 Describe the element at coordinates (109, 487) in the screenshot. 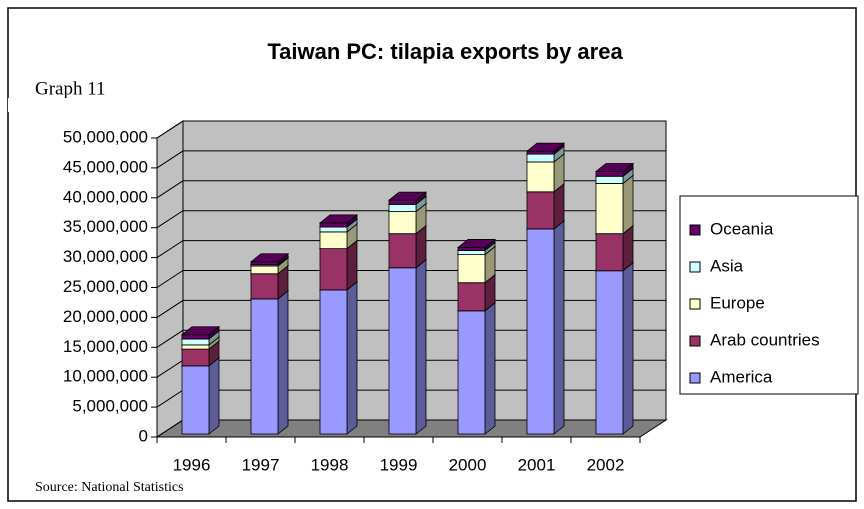

I see `source-note: Source: National Statistics` at that location.